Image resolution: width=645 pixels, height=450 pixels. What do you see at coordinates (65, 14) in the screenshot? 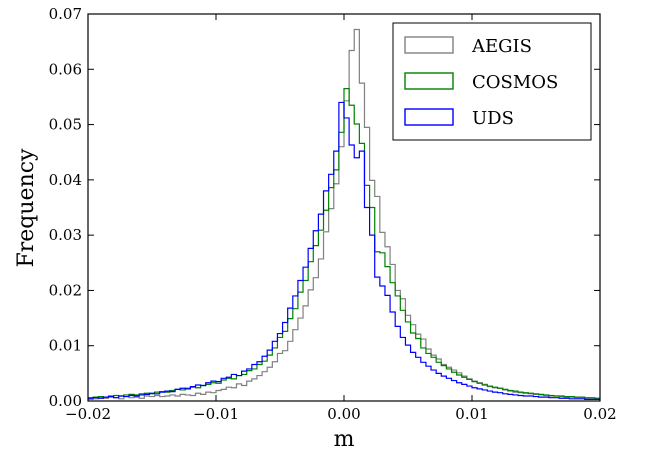
I see `y-tick-label: 0.07` at bounding box center [65, 14].